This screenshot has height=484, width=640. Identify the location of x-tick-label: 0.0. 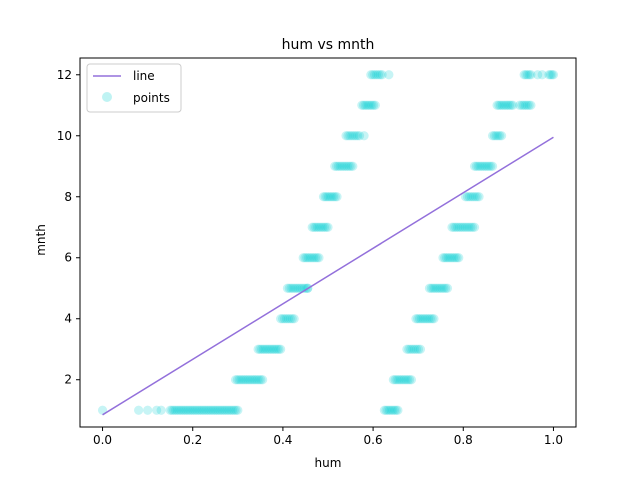
(102, 440).